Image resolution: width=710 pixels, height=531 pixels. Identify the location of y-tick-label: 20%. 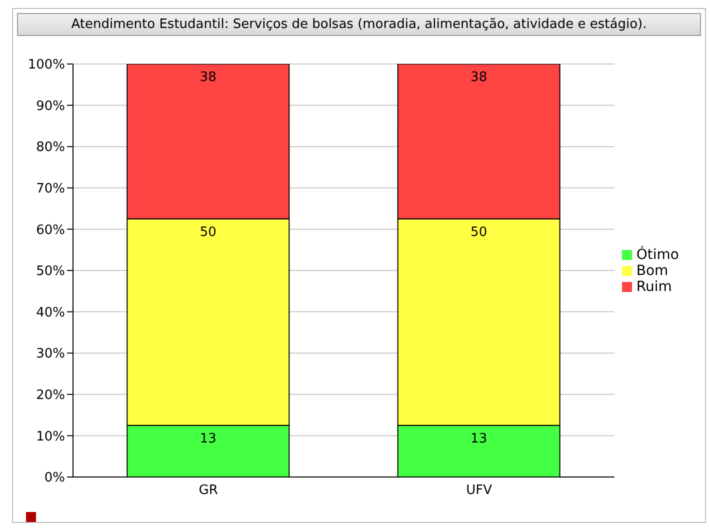
(50, 396).